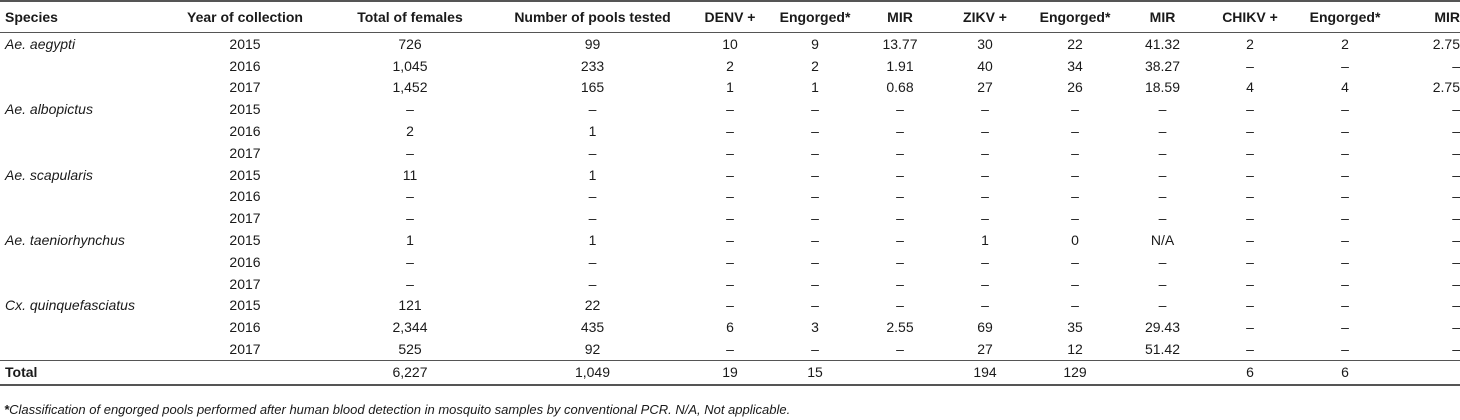  What do you see at coordinates (410, 87) in the screenshot?
I see `cell-total-females: 1,452` at bounding box center [410, 87].